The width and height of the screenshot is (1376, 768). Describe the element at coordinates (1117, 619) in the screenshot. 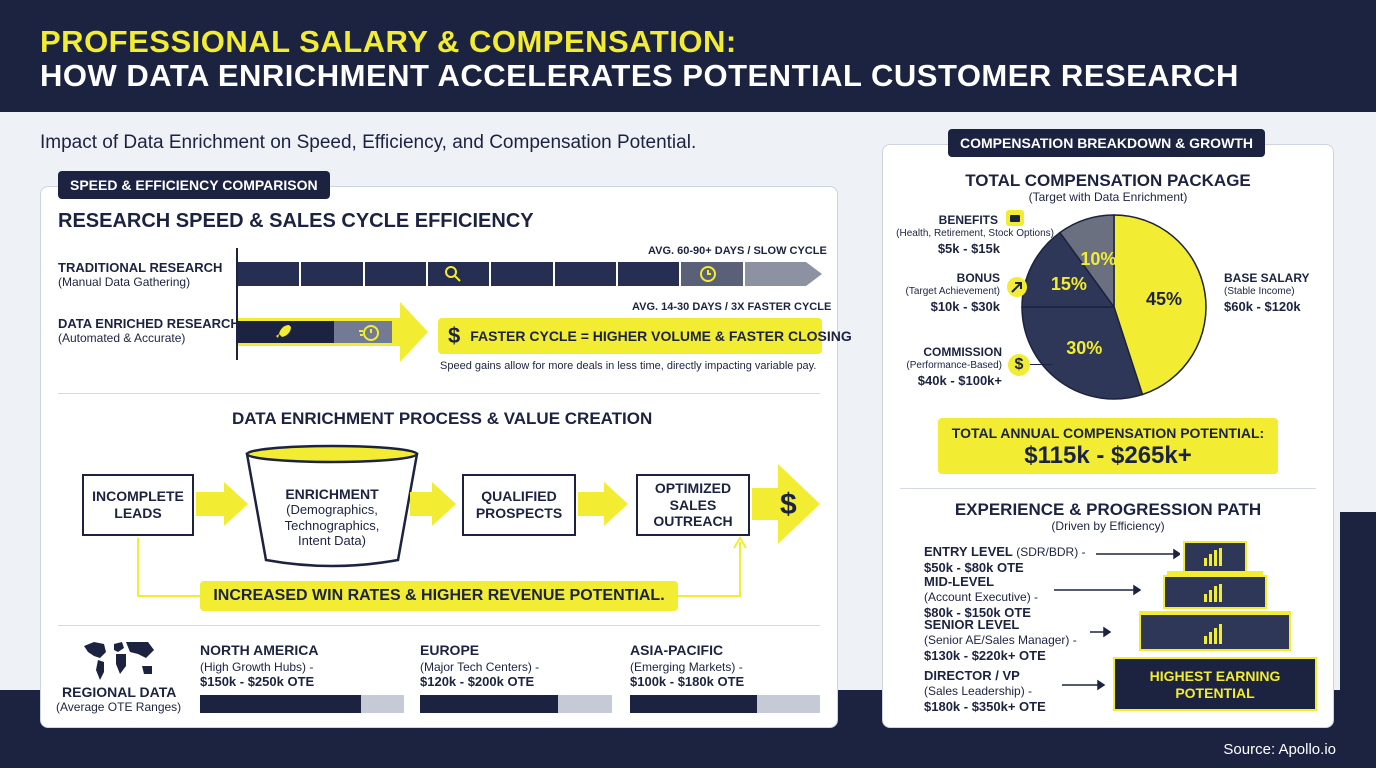

I see `level-leader-arrows` at that location.